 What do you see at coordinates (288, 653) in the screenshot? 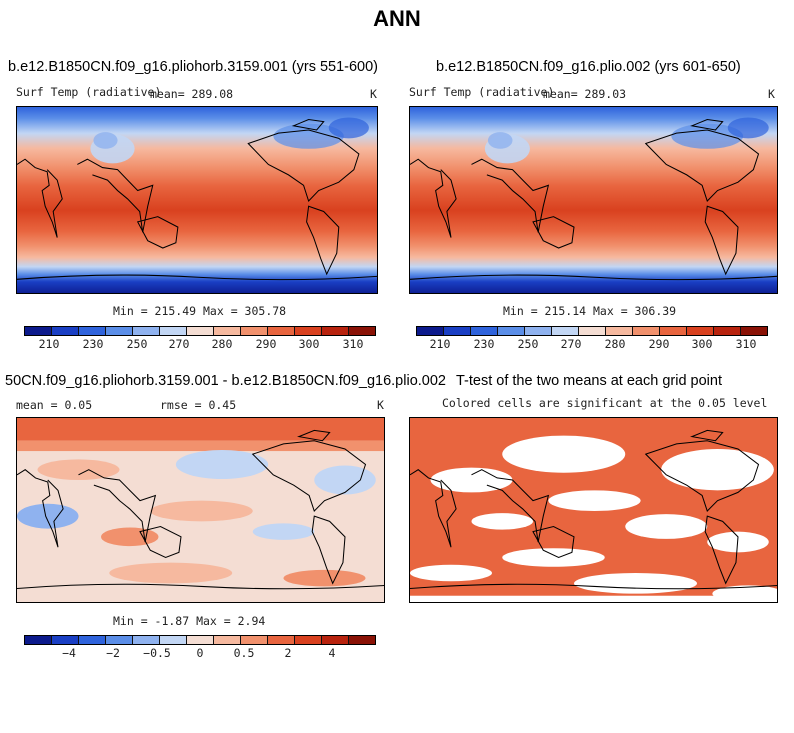
I see `colorbar-tick-label: 2` at bounding box center [288, 653].